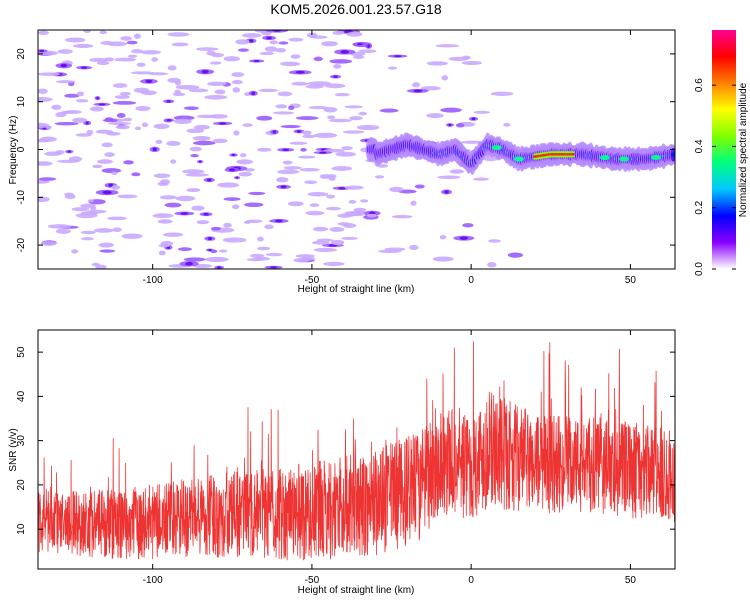  What do you see at coordinates (312, 580) in the screenshot?
I see `snr-x-tick-label: -50` at bounding box center [312, 580].